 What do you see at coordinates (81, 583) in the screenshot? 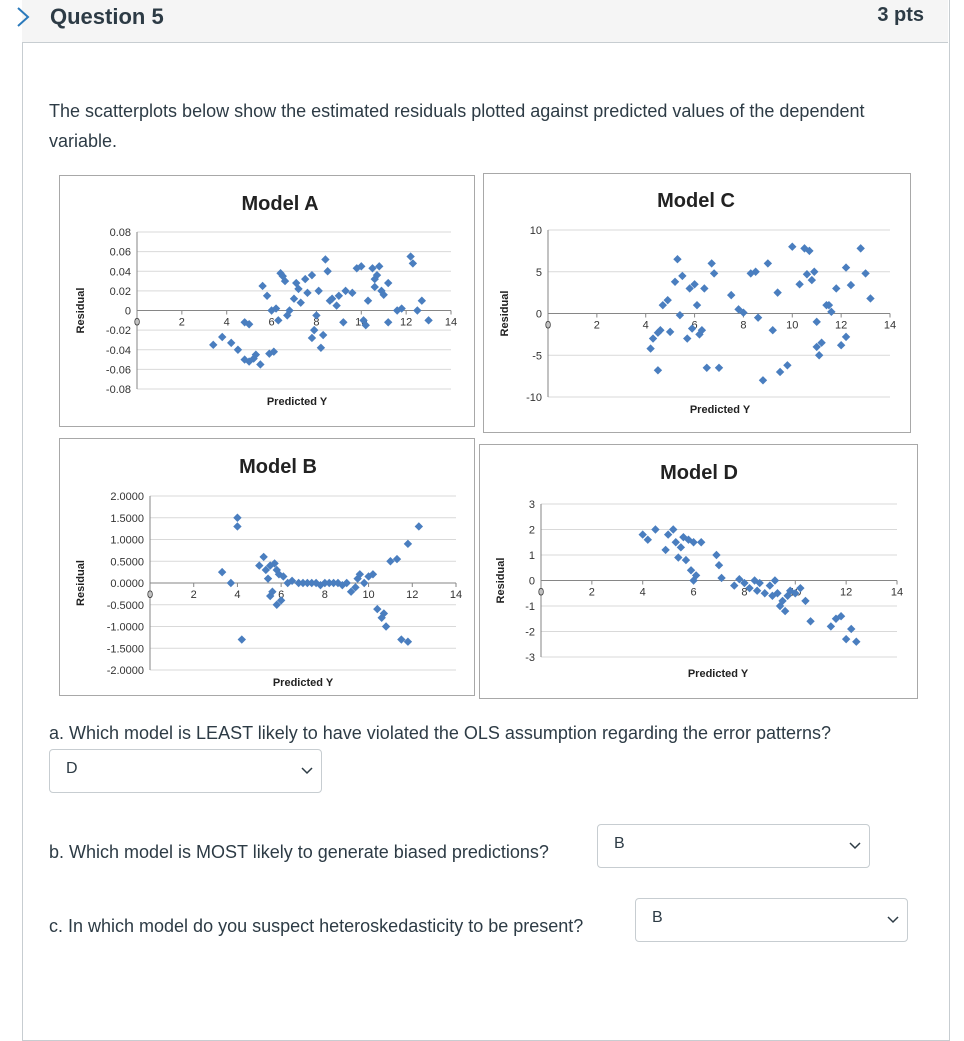
I see `y-axis-label: Residual` at bounding box center [81, 583].